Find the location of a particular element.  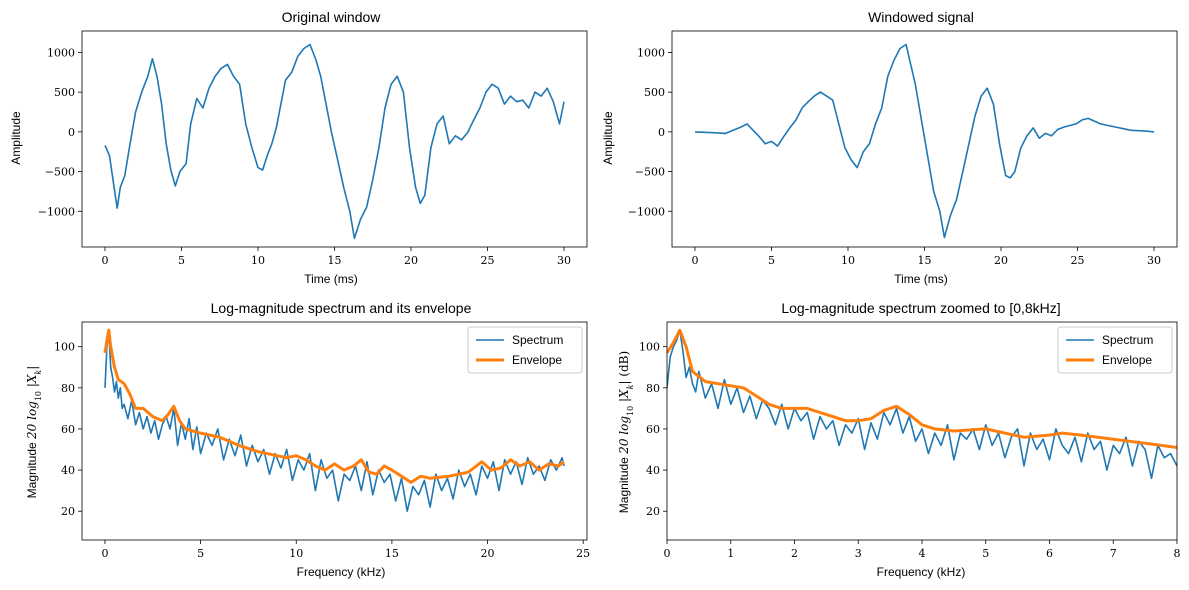

ylabel-windowed-signal: Amplitude is located at coordinates (608, 138).